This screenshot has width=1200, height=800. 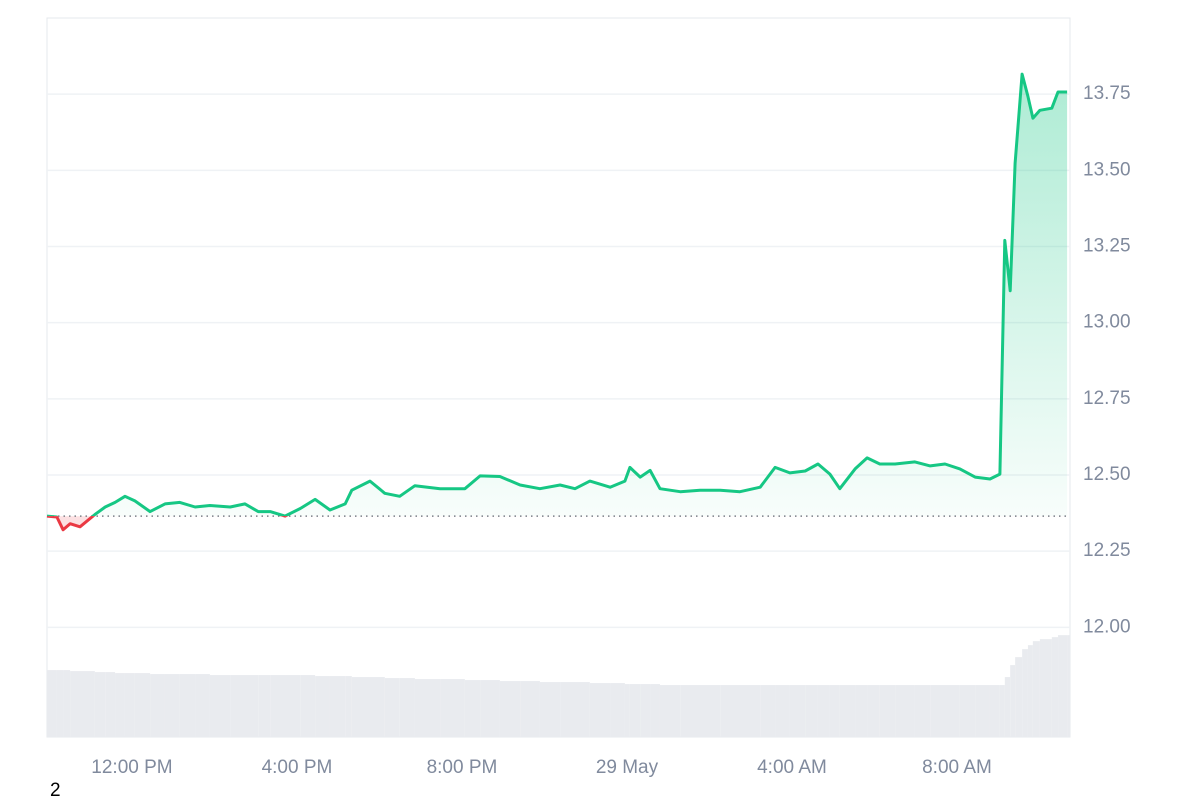 I want to click on y-tick-label: 12.00, so click(x=1107, y=626).